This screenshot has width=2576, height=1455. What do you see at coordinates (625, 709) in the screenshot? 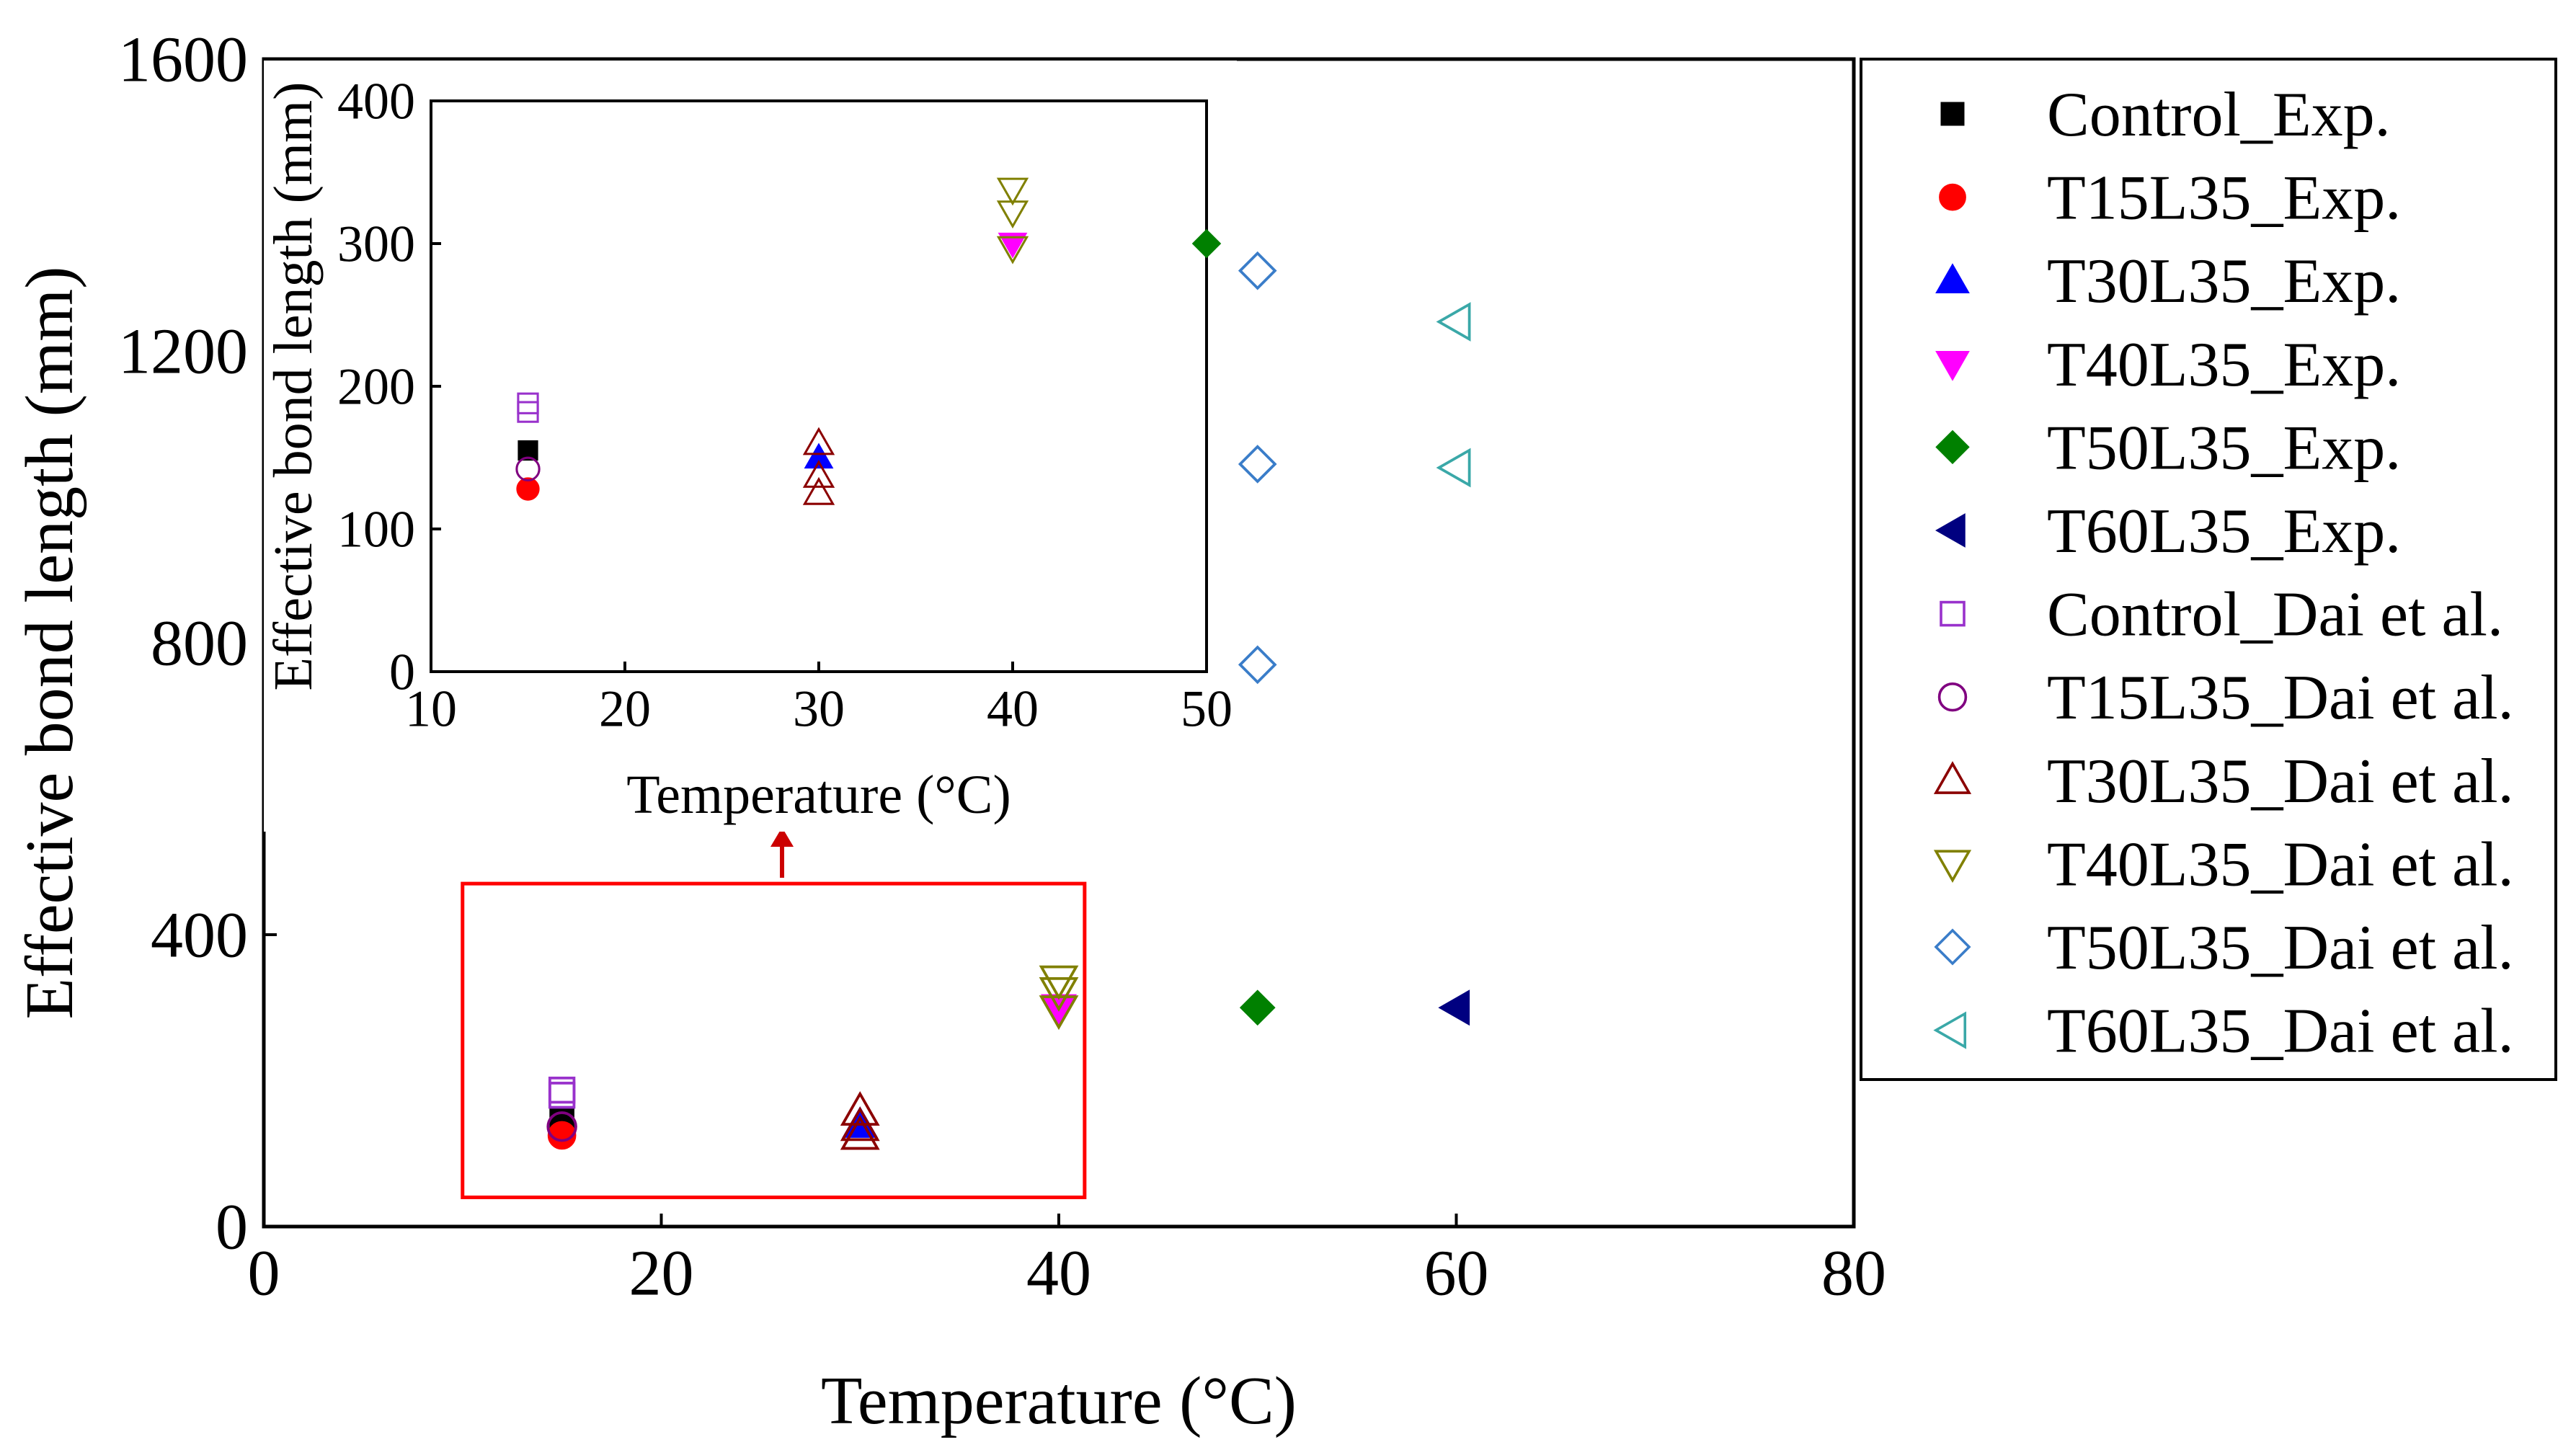
I see `inset-x-tick-label: 20` at bounding box center [625, 709].